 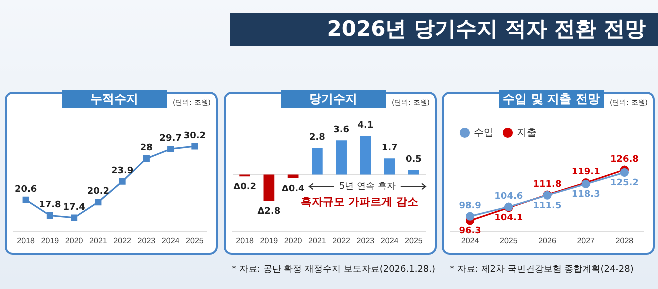 I want to click on data-label: 4.1, so click(x=366, y=125).